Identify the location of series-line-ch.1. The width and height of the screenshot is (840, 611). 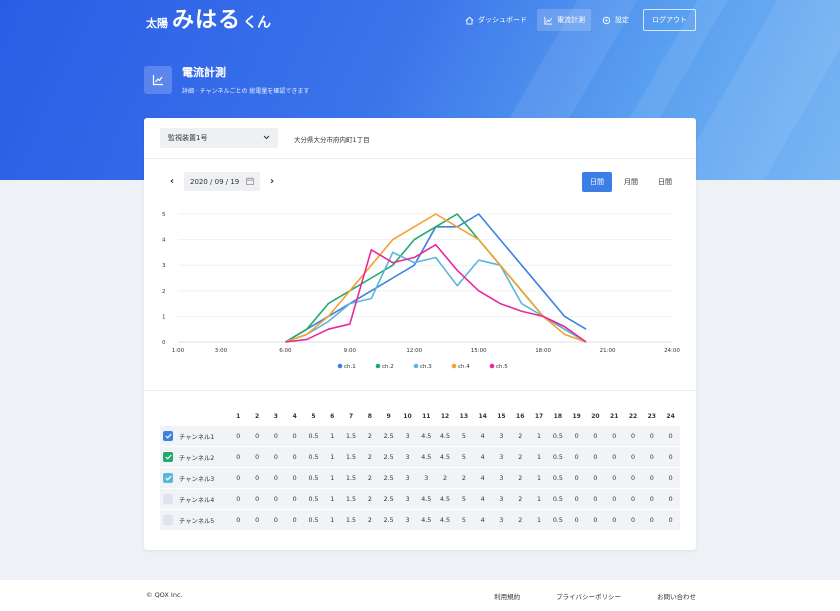
(435, 278).